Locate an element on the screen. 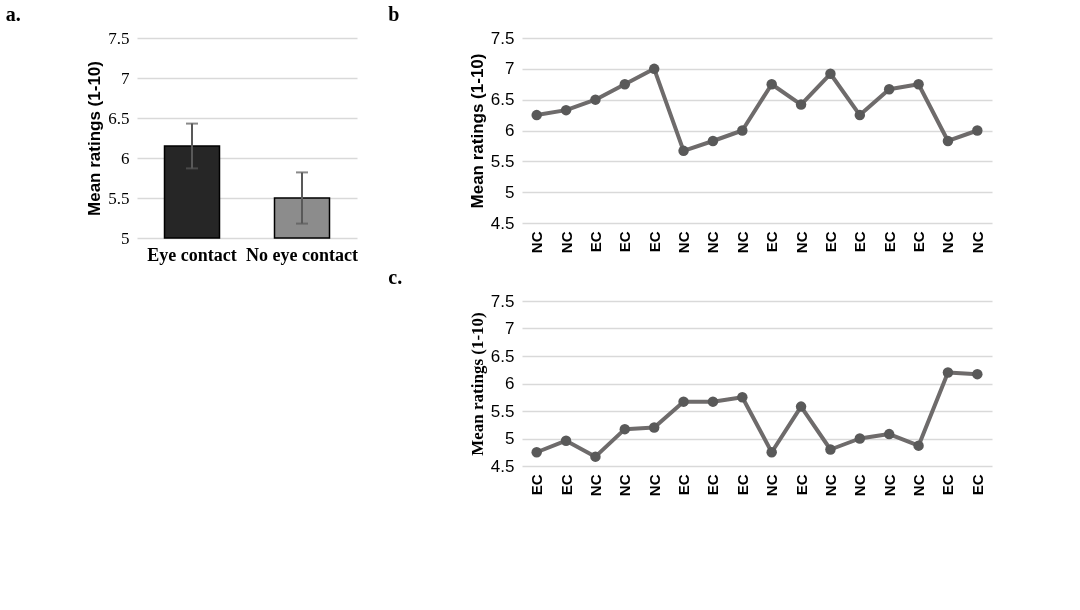  chart-title: a. is located at coordinates (13, 14).